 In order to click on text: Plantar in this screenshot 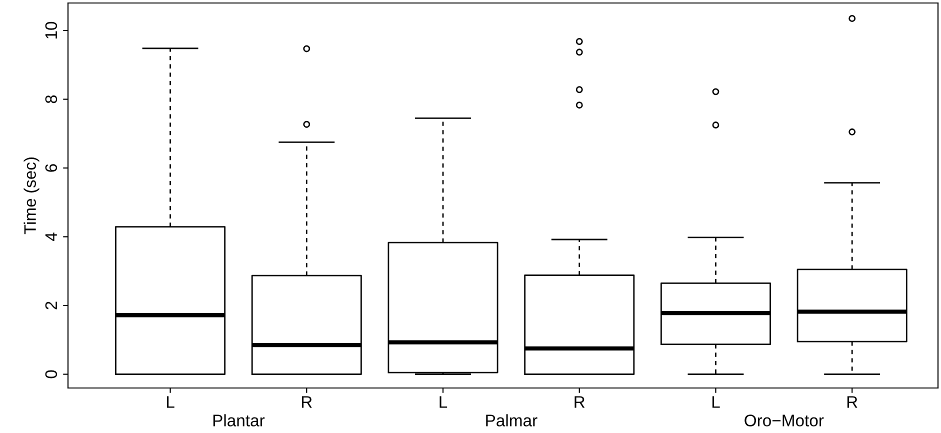, I will do `click(239, 420)`.